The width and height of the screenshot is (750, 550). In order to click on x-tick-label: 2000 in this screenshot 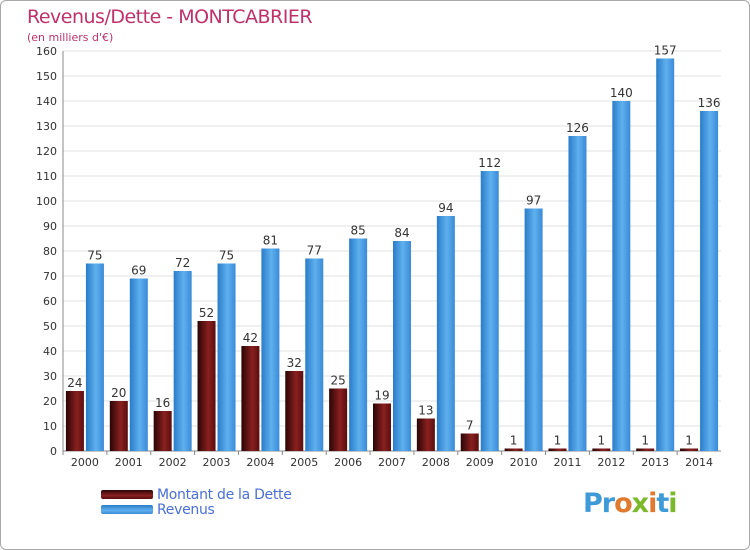, I will do `click(85, 462)`.